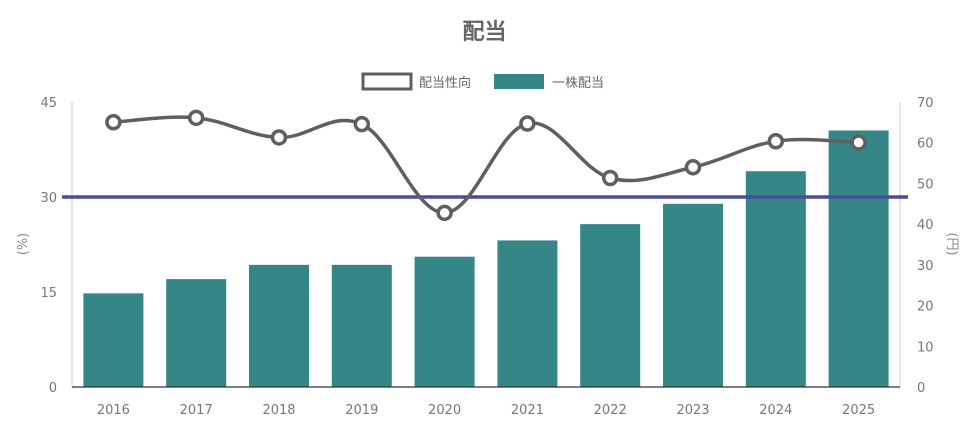 The width and height of the screenshot is (969, 430). What do you see at coordinates (527, 123) in the screenshot?
I see `line-point-2021` at bounding box center [527, 123].